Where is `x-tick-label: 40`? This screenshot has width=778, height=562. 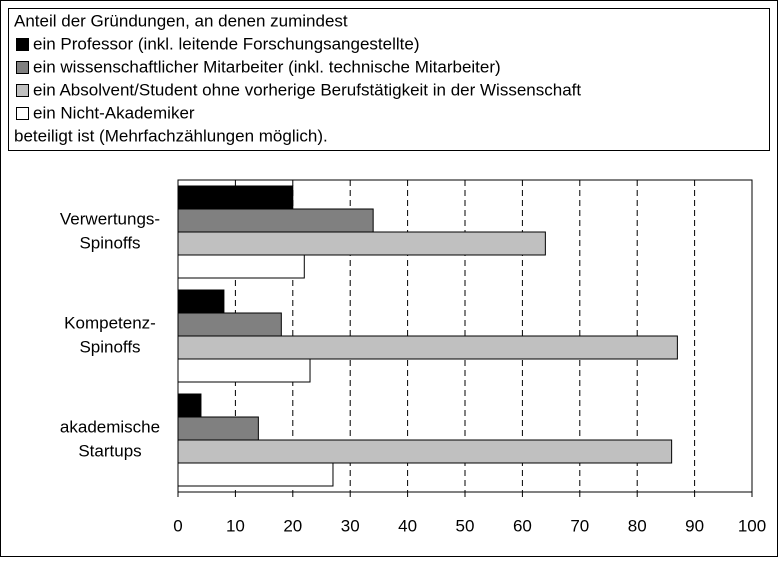
x-tick-label: 40 is located at coordinates (407, 525).